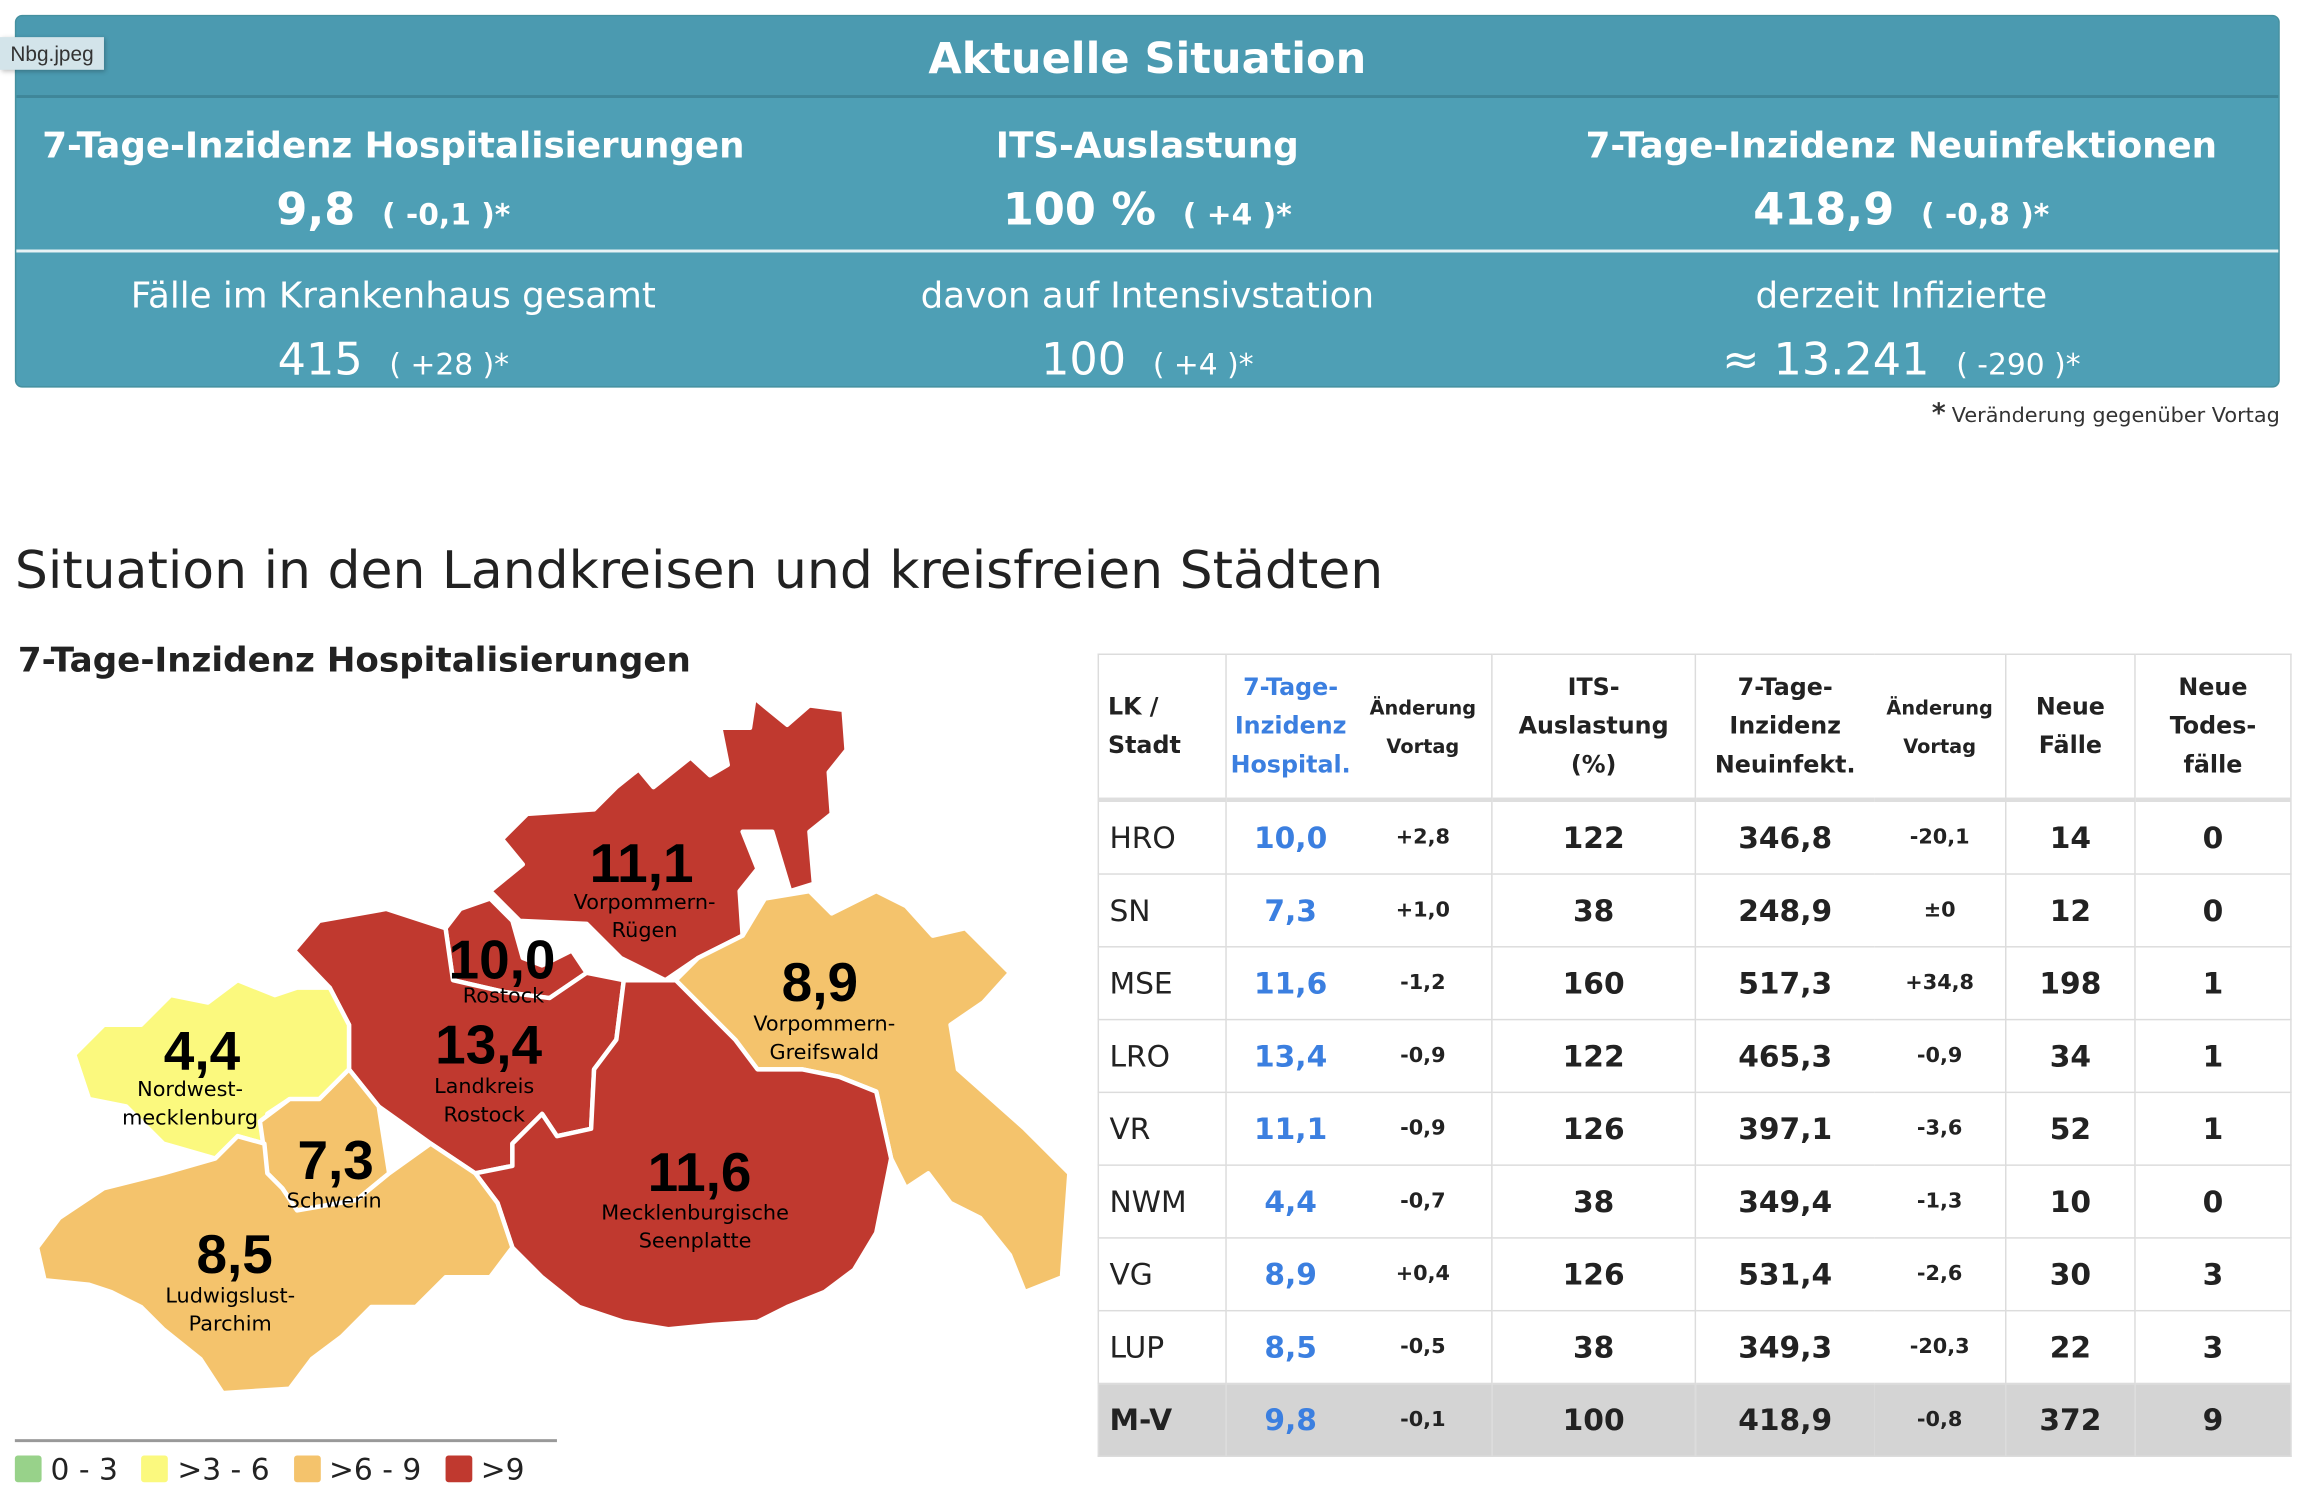  Describe the element at coordinates (1594, 1419) in the screenshot. I see `cell-its: 100` at that location.